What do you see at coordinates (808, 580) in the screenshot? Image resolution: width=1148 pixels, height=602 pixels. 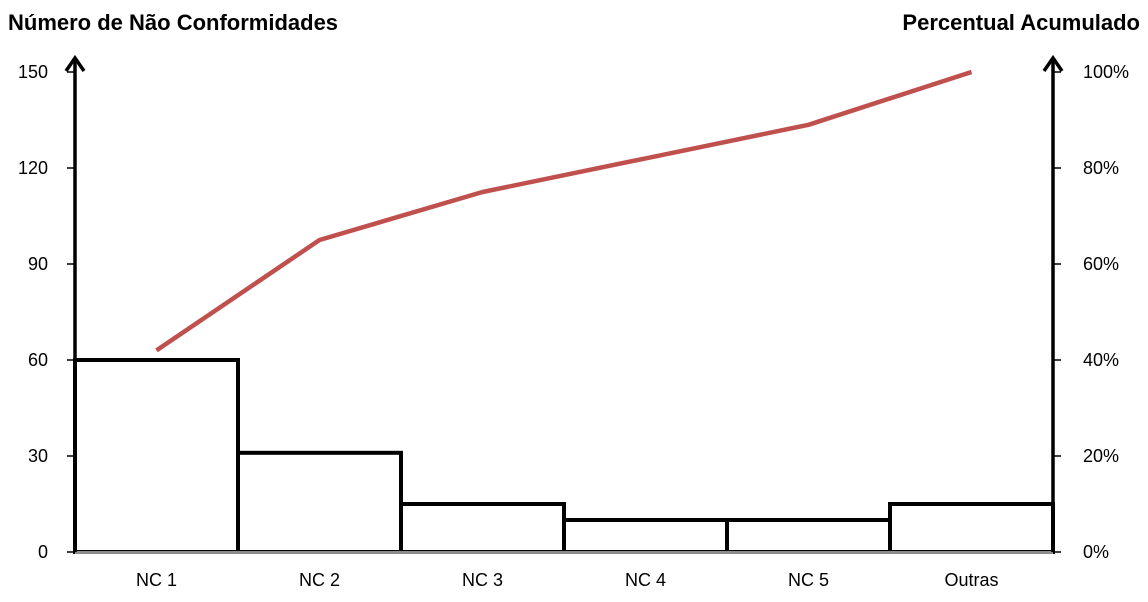 I see `category-label: NC 5` at bounding box center [808, 580].